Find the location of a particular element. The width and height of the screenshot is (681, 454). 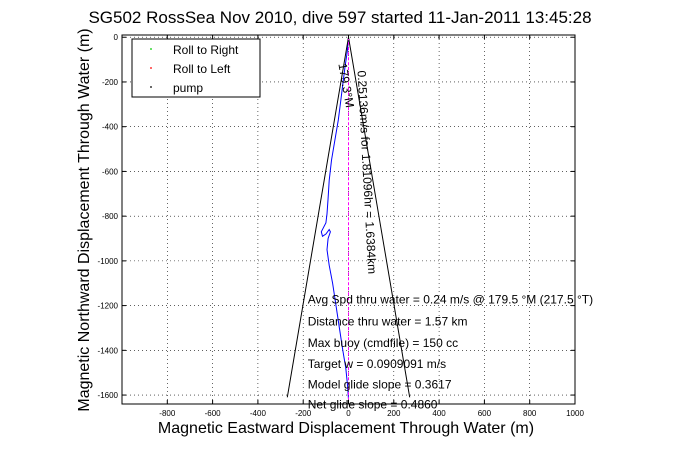

y-tick-label: -400 is located at coordinates (110, 127).